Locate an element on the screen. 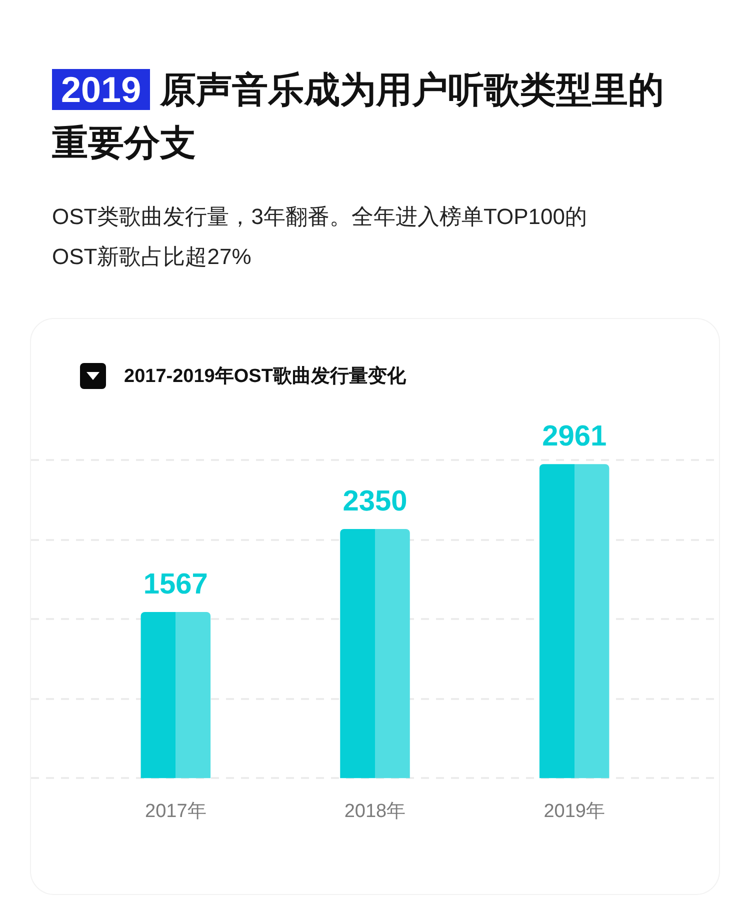 Image resolution: width=750 pixels, height=917 pixels. text: 2017-2019年OST歌曲发行量变化 is located at coordinates (265, 376).